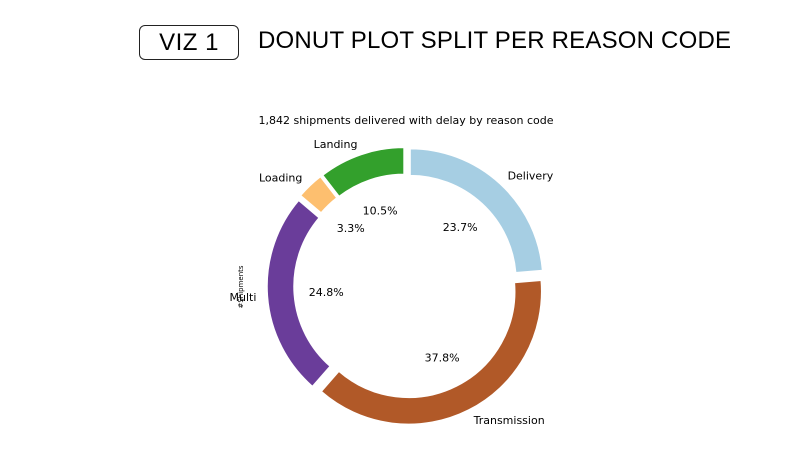 Image resolution: width=800 pixels, height=450 pixels. What do you see at coordinates (280, 178) in the screenshot?
I see `slice-label-loading: Loading` at bounding box center [280, 178].